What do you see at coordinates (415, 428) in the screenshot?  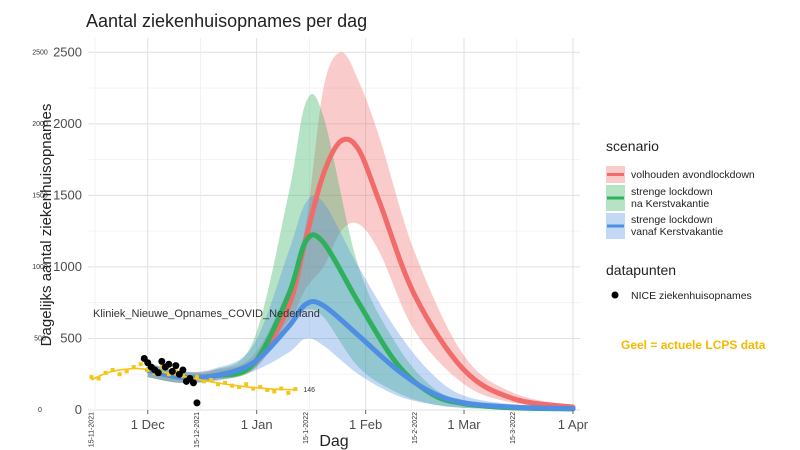 I see `overlay-x-tick: 15-2-2022` at bounding box center [415, 428].